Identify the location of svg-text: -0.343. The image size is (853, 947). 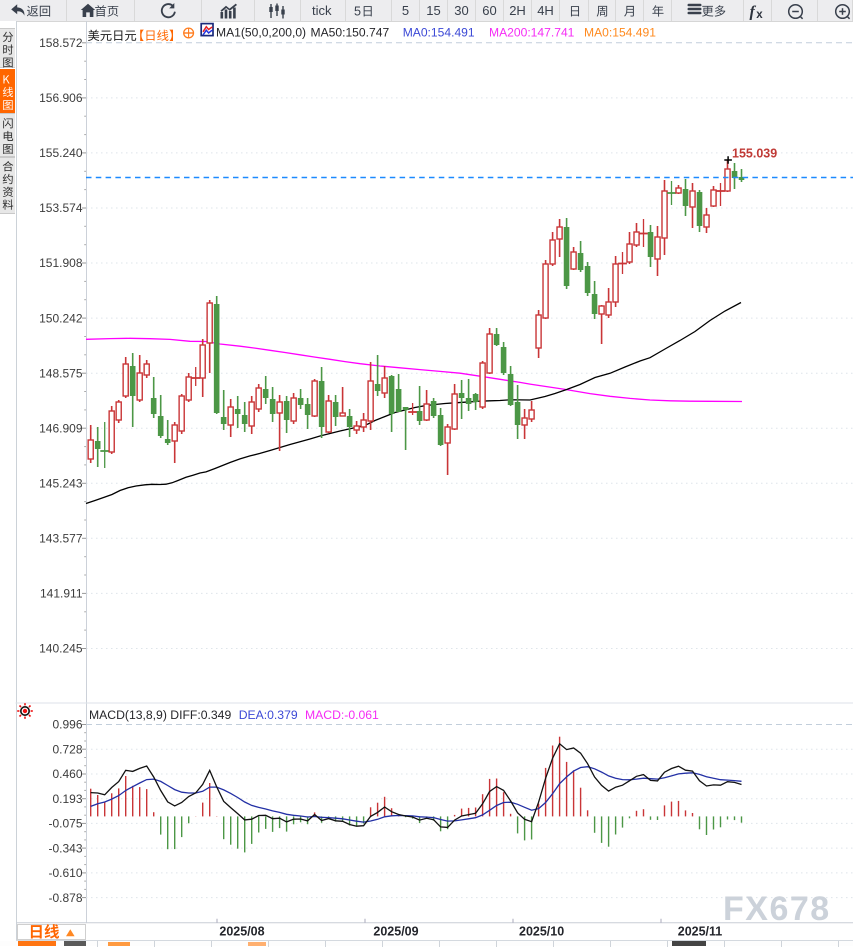
(65, 848).